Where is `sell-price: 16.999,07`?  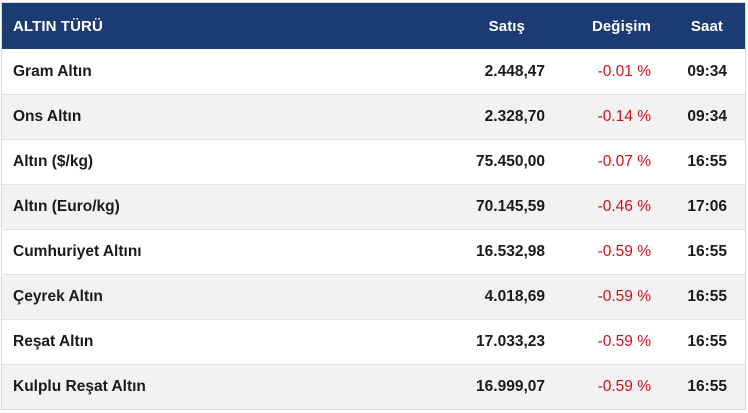 sell-price: 16.999,07 is located at coordinates (510, 386).